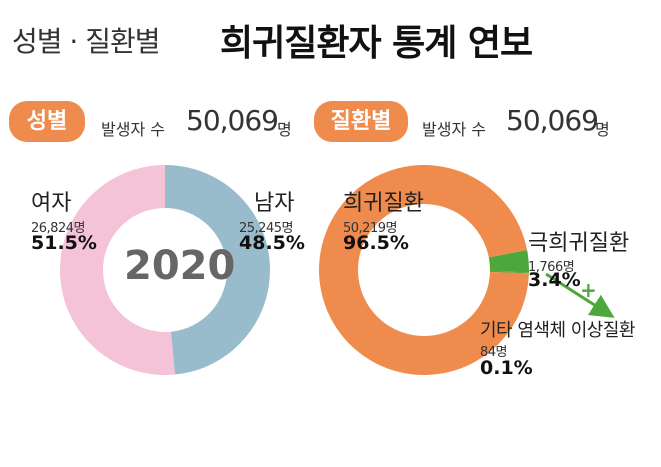  I want to click on gender-donut, so click(165, 270).